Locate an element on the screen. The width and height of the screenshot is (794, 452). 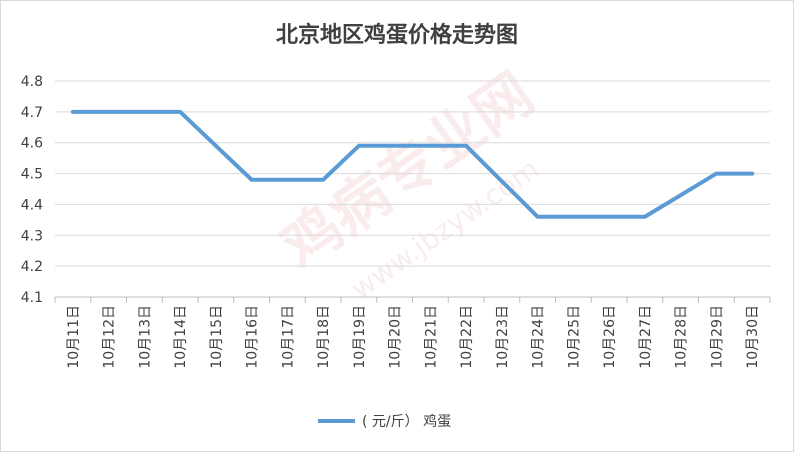
x-tick-label: 10月14日 is located at coordinates (181, 337).